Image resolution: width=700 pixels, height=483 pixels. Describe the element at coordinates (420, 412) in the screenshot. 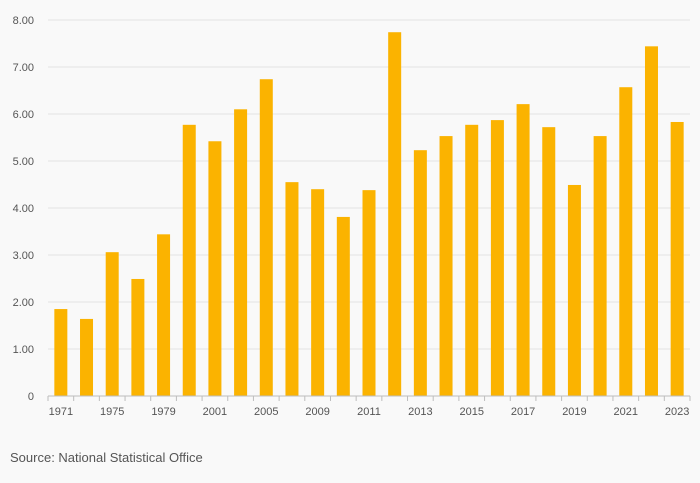

I see `x-tick-label: 2013` at that location.